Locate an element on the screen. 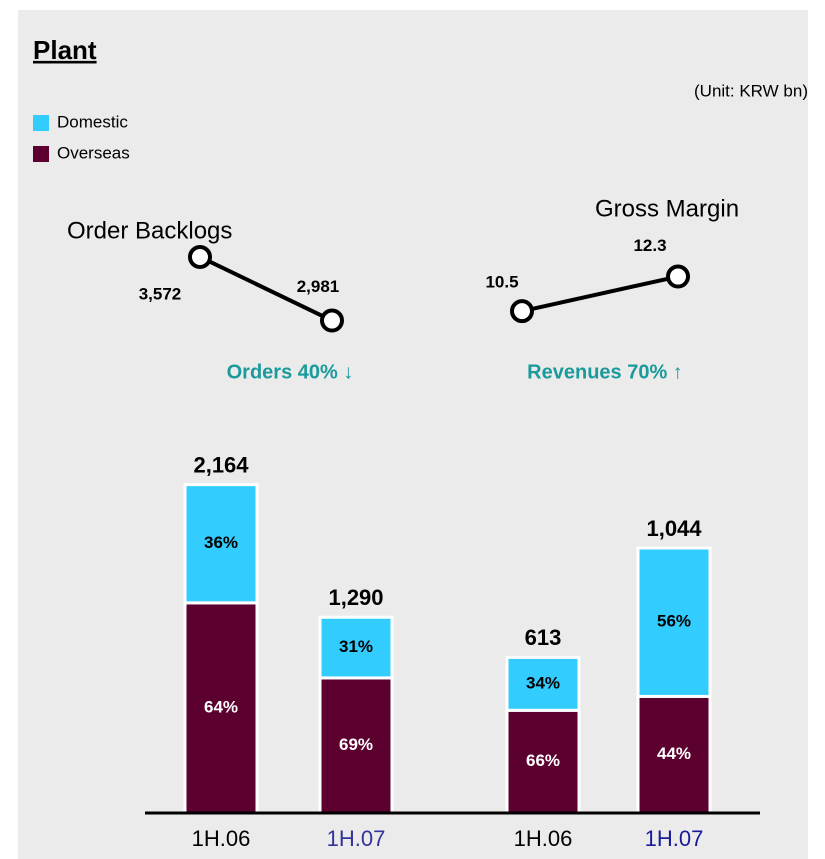 This screenshot has height=859, width=825. segment-label: 31% is located at coordinates (356, 646).